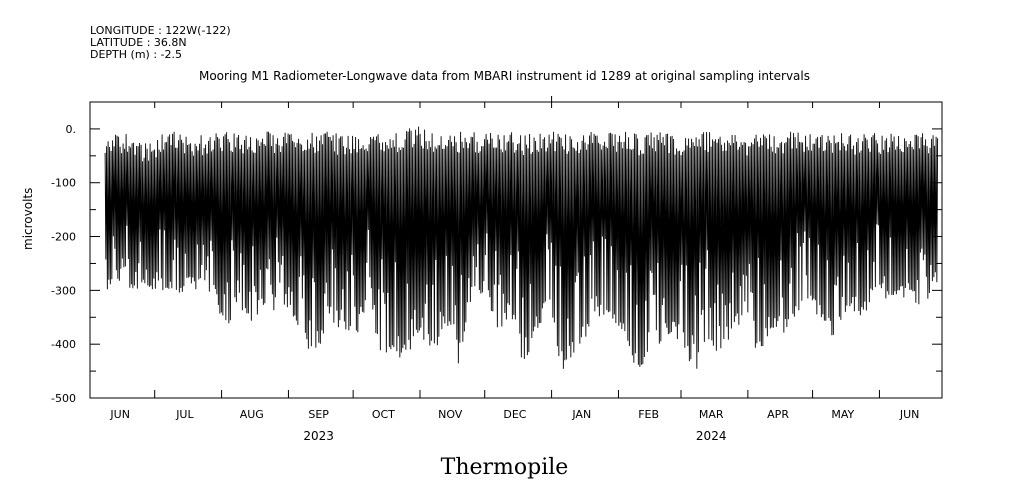  I want to click on y-tick-label: -300, so click(63, 290).